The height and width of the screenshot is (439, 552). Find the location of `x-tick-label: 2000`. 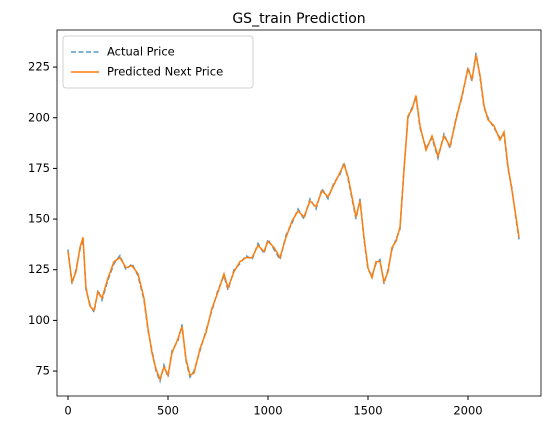

x-tick-label: 2000 is located at coordinates (467, 411).